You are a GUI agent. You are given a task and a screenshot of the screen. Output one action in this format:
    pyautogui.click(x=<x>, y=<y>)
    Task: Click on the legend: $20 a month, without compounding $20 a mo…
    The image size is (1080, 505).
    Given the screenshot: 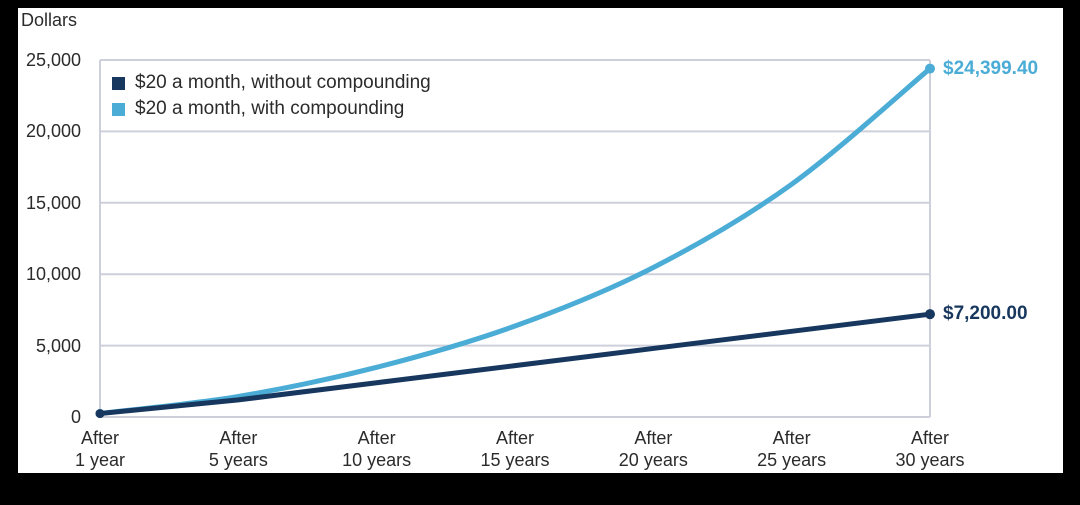 What is the action you would take?
    pyautogui.click(x=271, y=96)
    